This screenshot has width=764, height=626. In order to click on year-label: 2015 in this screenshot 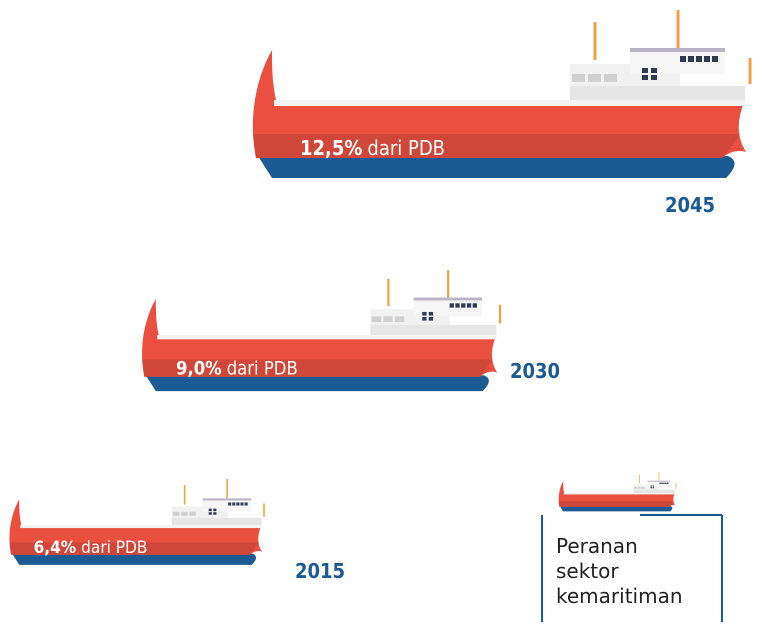, I will do `click(320, 571)`.